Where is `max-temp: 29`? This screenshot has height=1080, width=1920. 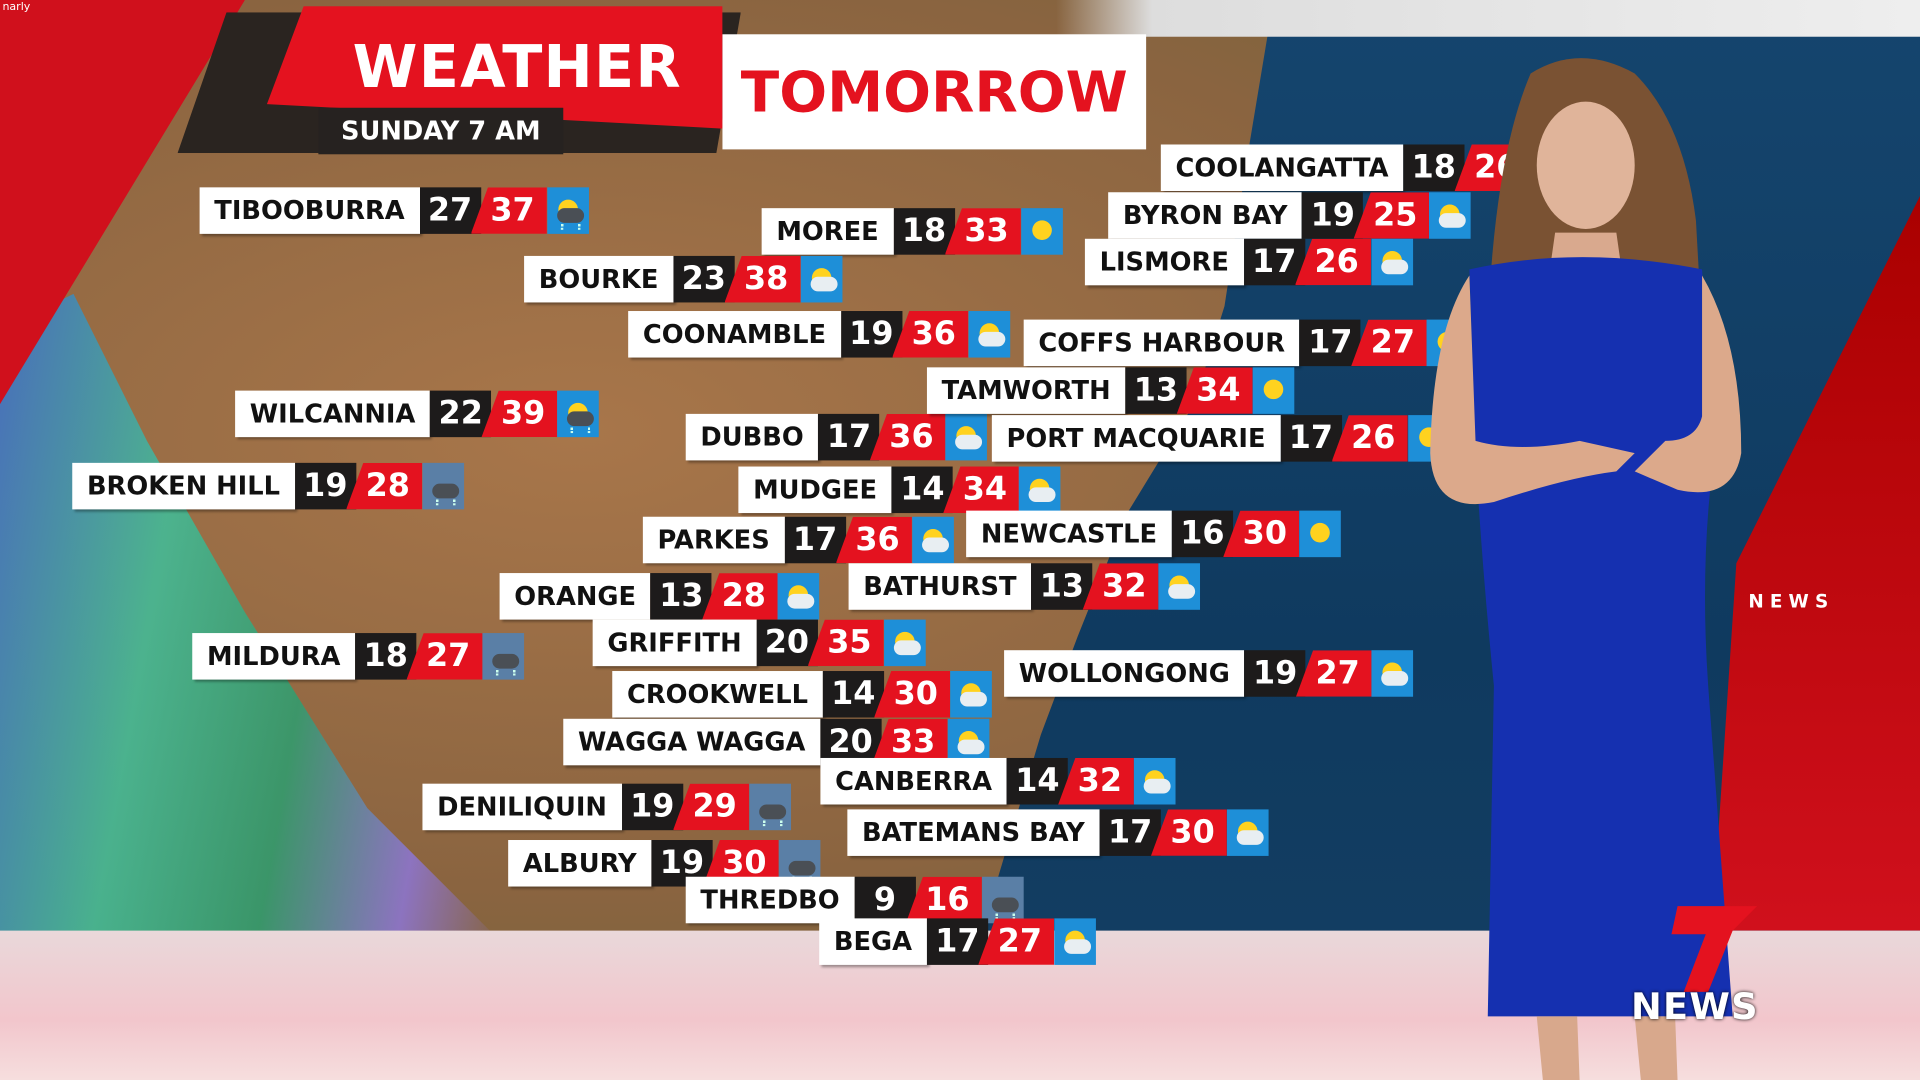 max-temp: 29 is located at coordinates (711, 807).